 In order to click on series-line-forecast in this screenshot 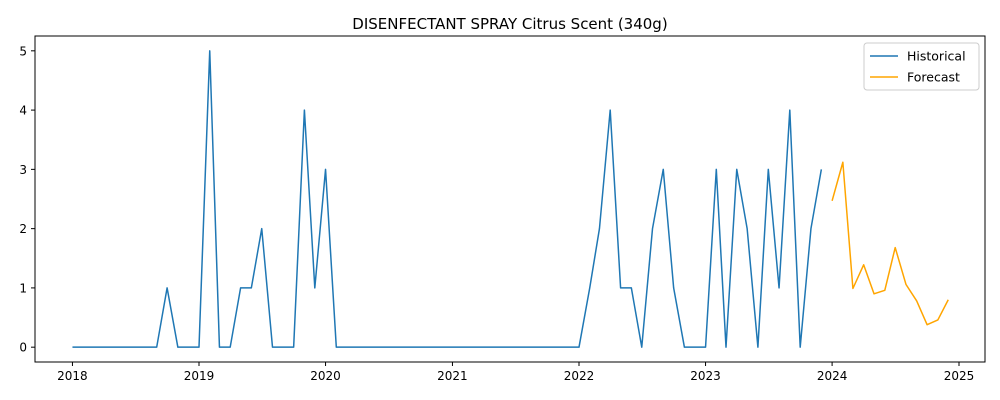, I will do `click(890, 243)`.